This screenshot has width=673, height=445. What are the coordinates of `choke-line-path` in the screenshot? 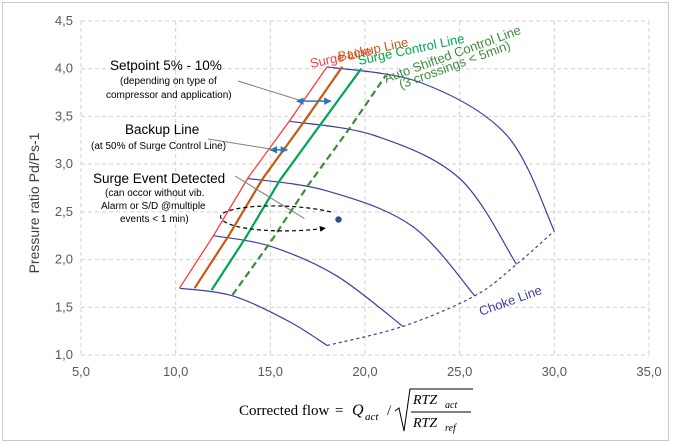 It's located at (440, 288).